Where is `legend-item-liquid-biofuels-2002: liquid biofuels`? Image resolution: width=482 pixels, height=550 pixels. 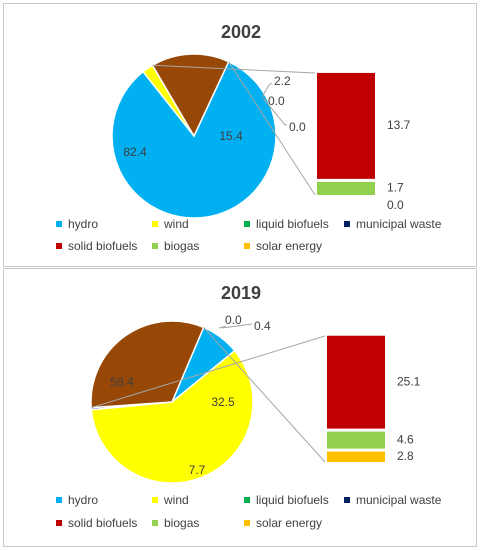
legend-item-liquid-biofuels-2002: liquid biofuels is located at coordinates (286, 224).